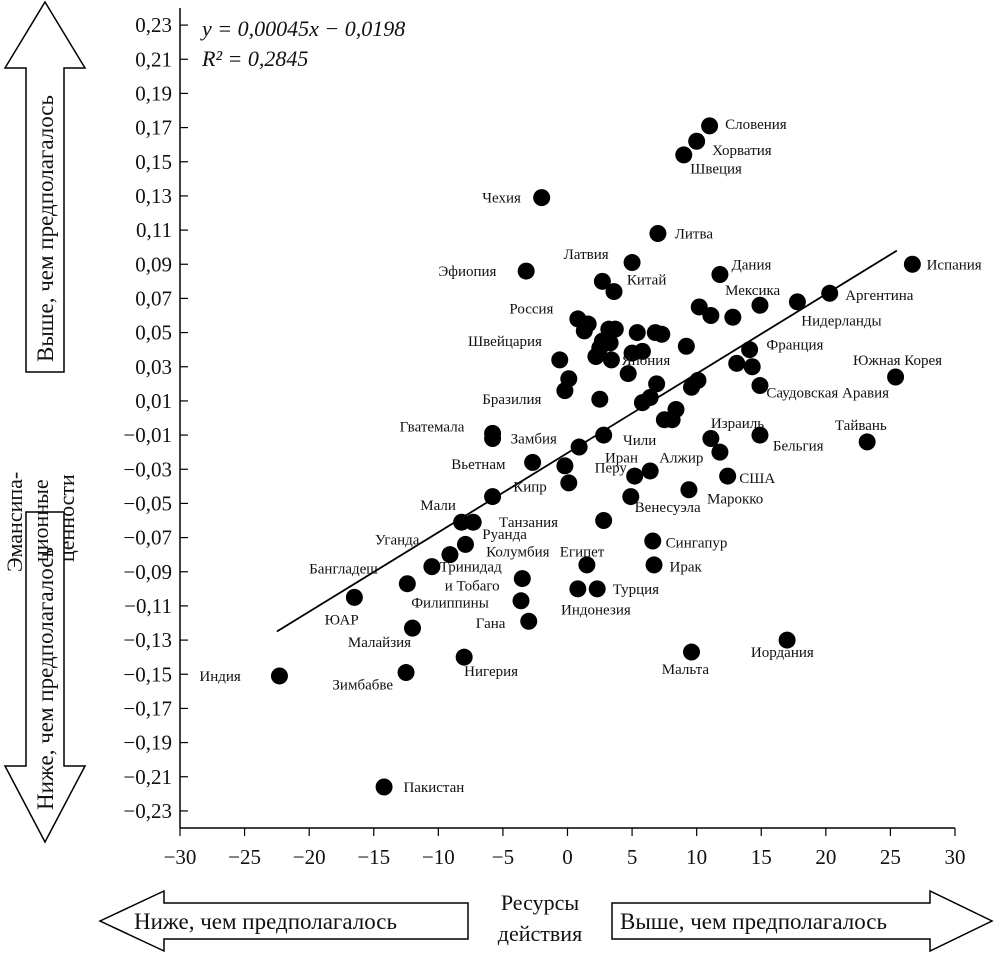 This screenshot has height=961, width=1000. I want to click on point-label: Малайзия, so click(379, 643).